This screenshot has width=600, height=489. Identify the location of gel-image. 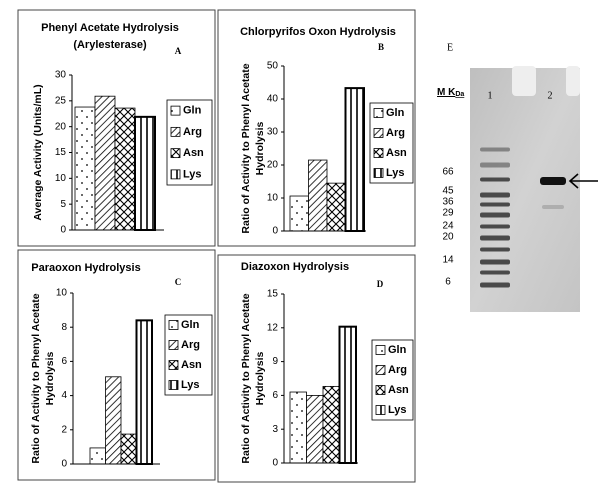
(525, 190).